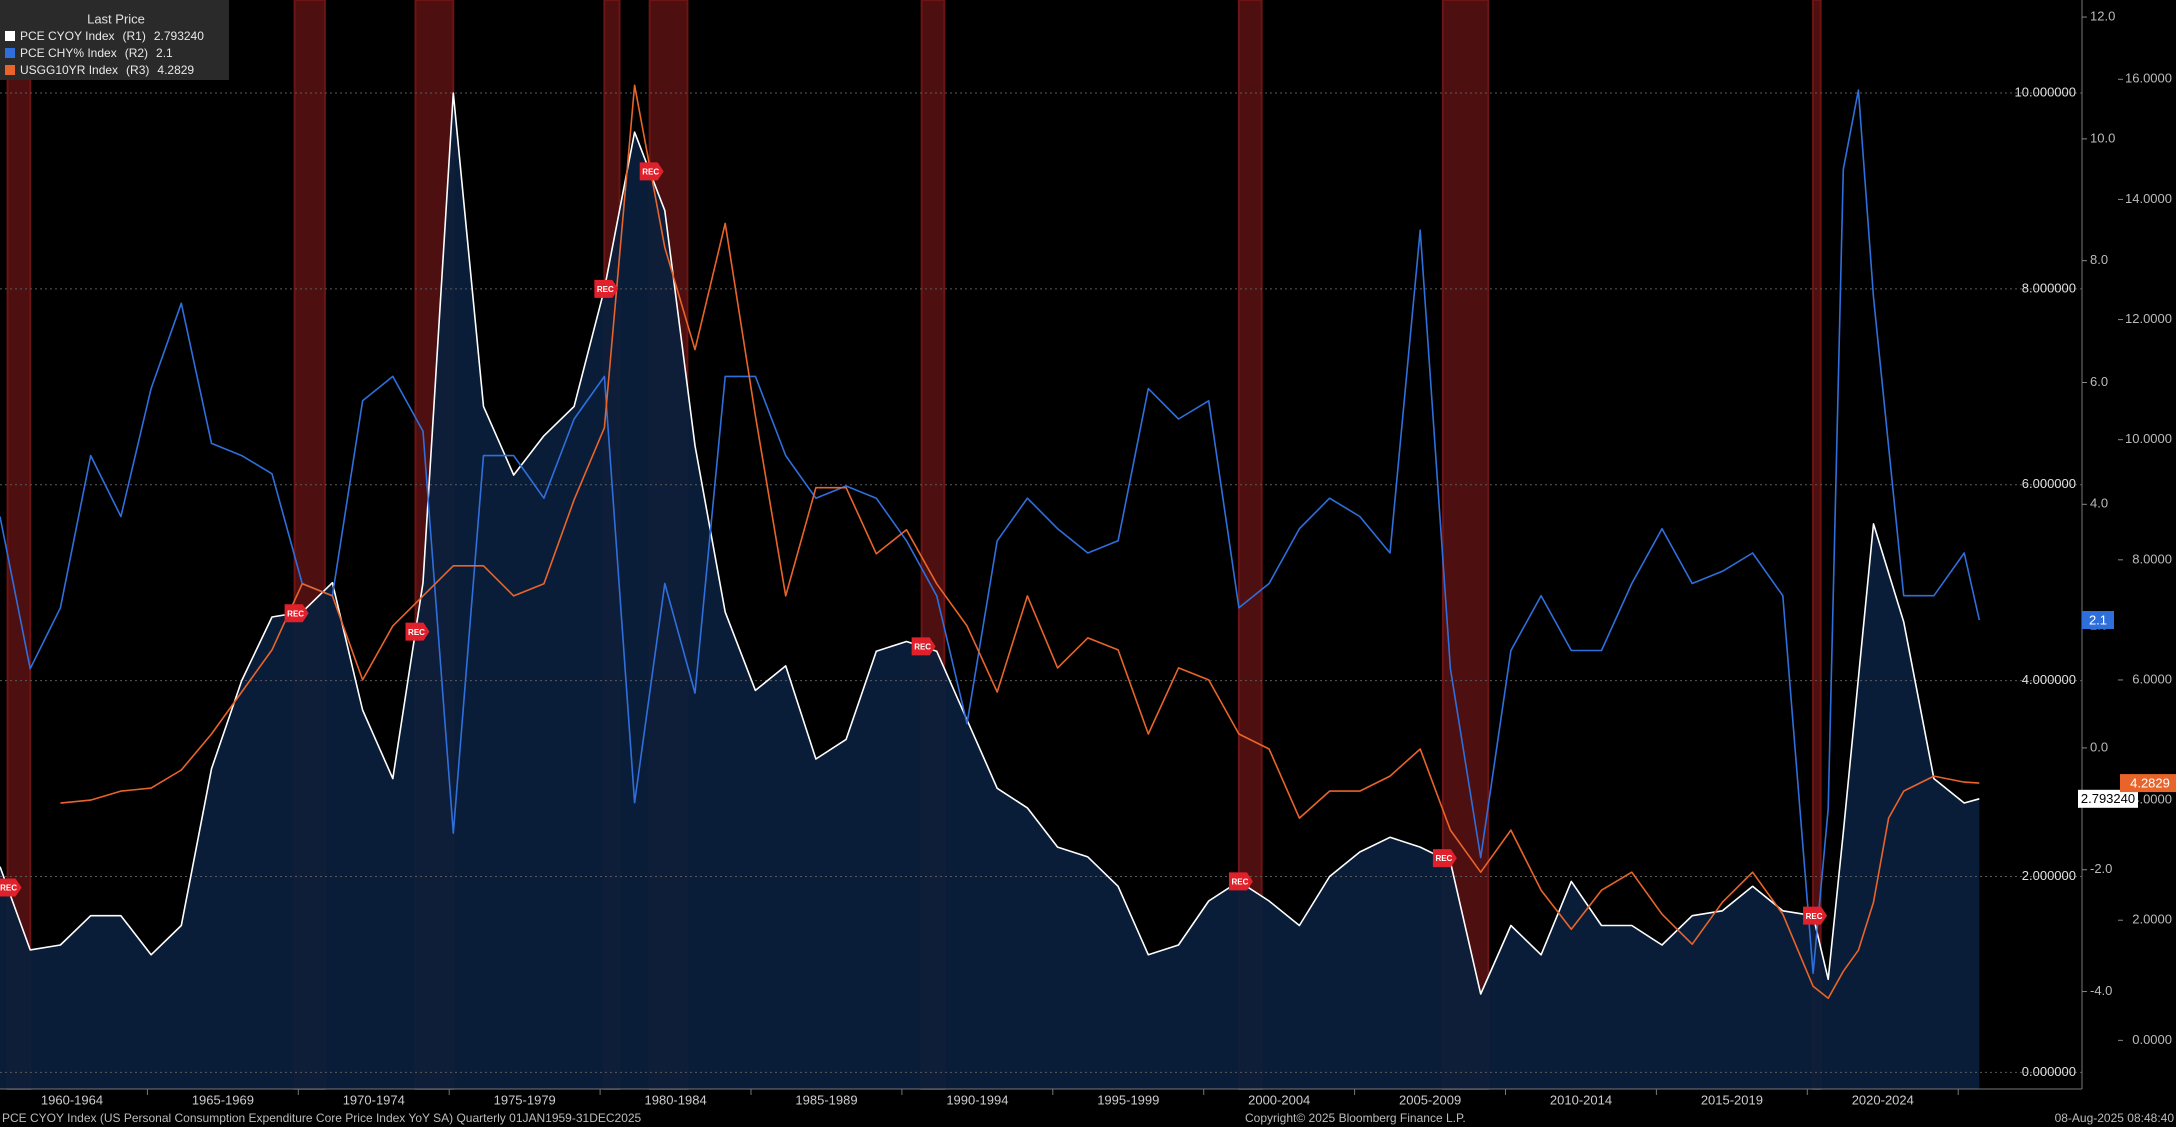 The width and height of the screenshot is (2176, 1127). What do you see at coordinates (2049, 875) in the screenshot?
I see `r1-tick-label: 2.000000` at bounding box center [2049, 875].